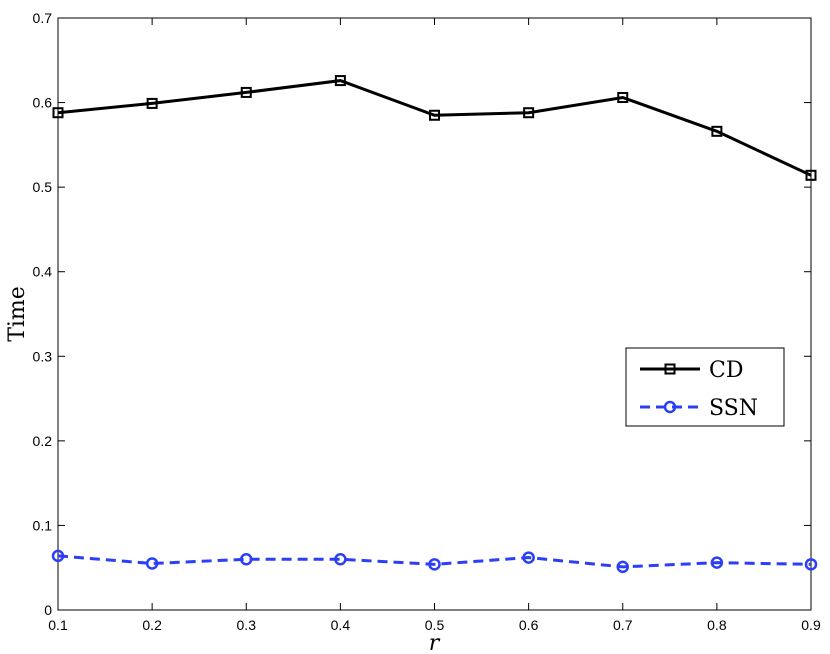 This screenshot has height=654, width=830. What do you see at coordinates (43, 272) in the screenshot?
I see `y-tick-label: 0.4` at bounding box center [43, 272].